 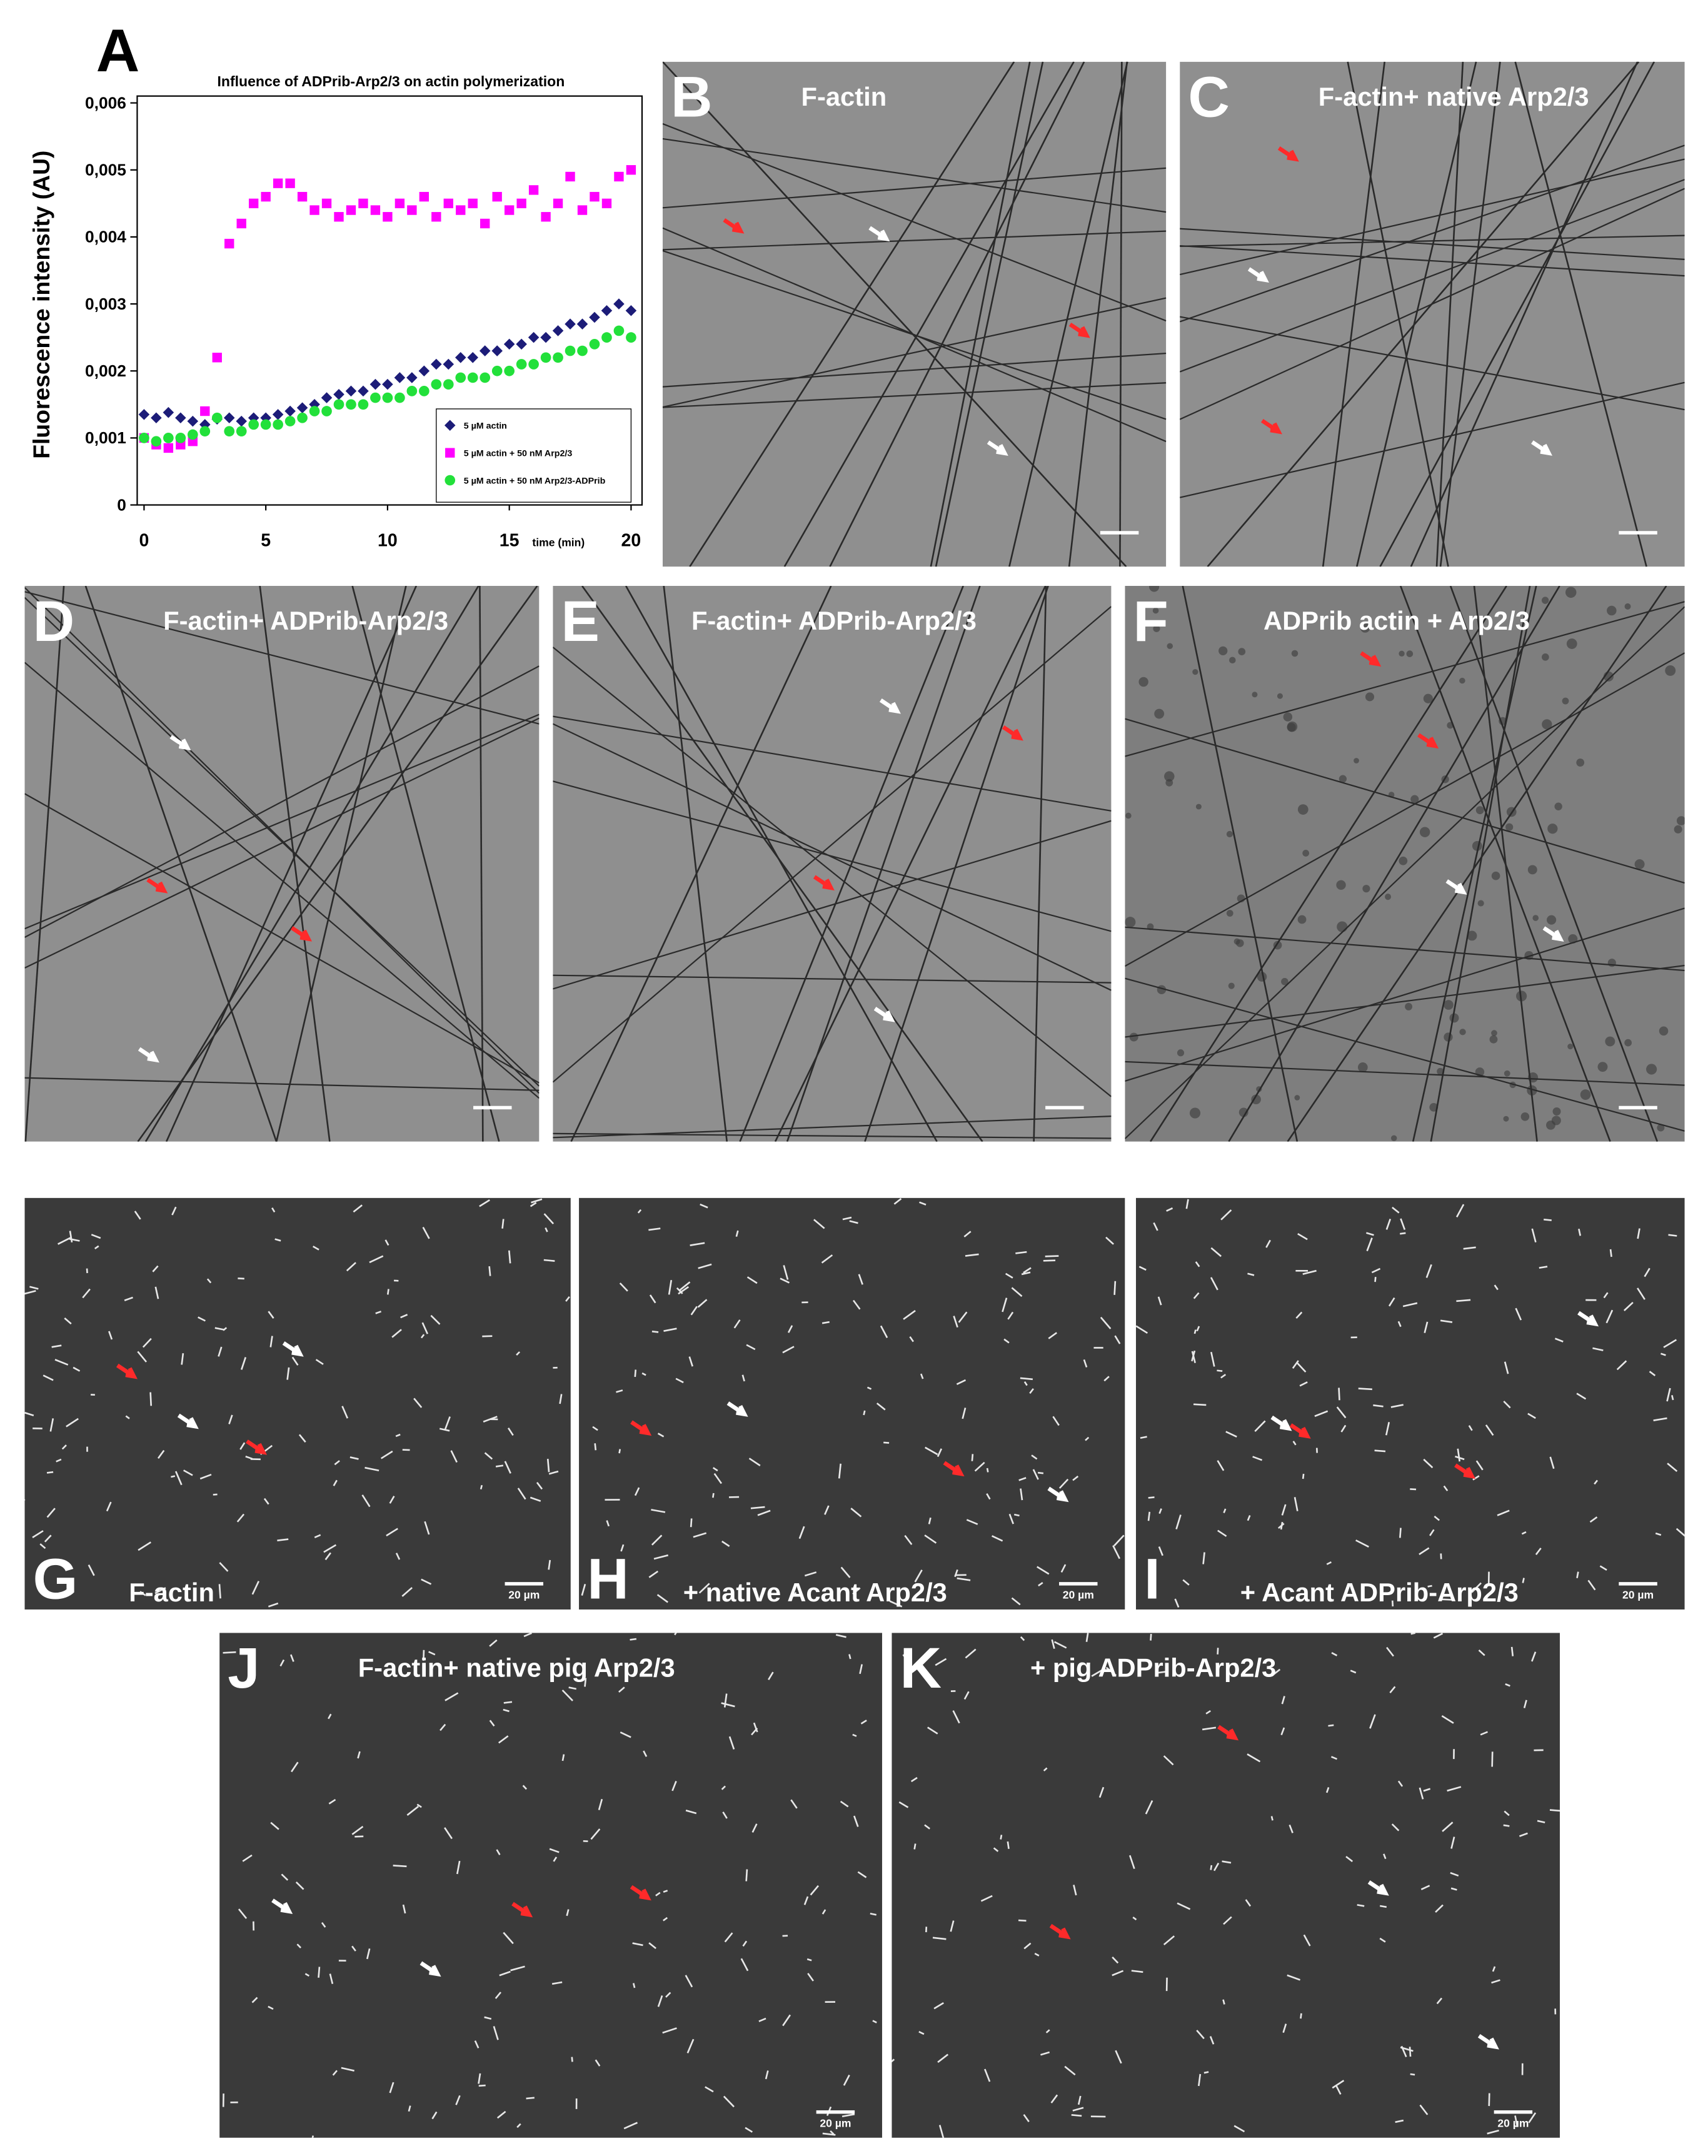 I want to click on panel-letter: E, so click(x=580, y=621).